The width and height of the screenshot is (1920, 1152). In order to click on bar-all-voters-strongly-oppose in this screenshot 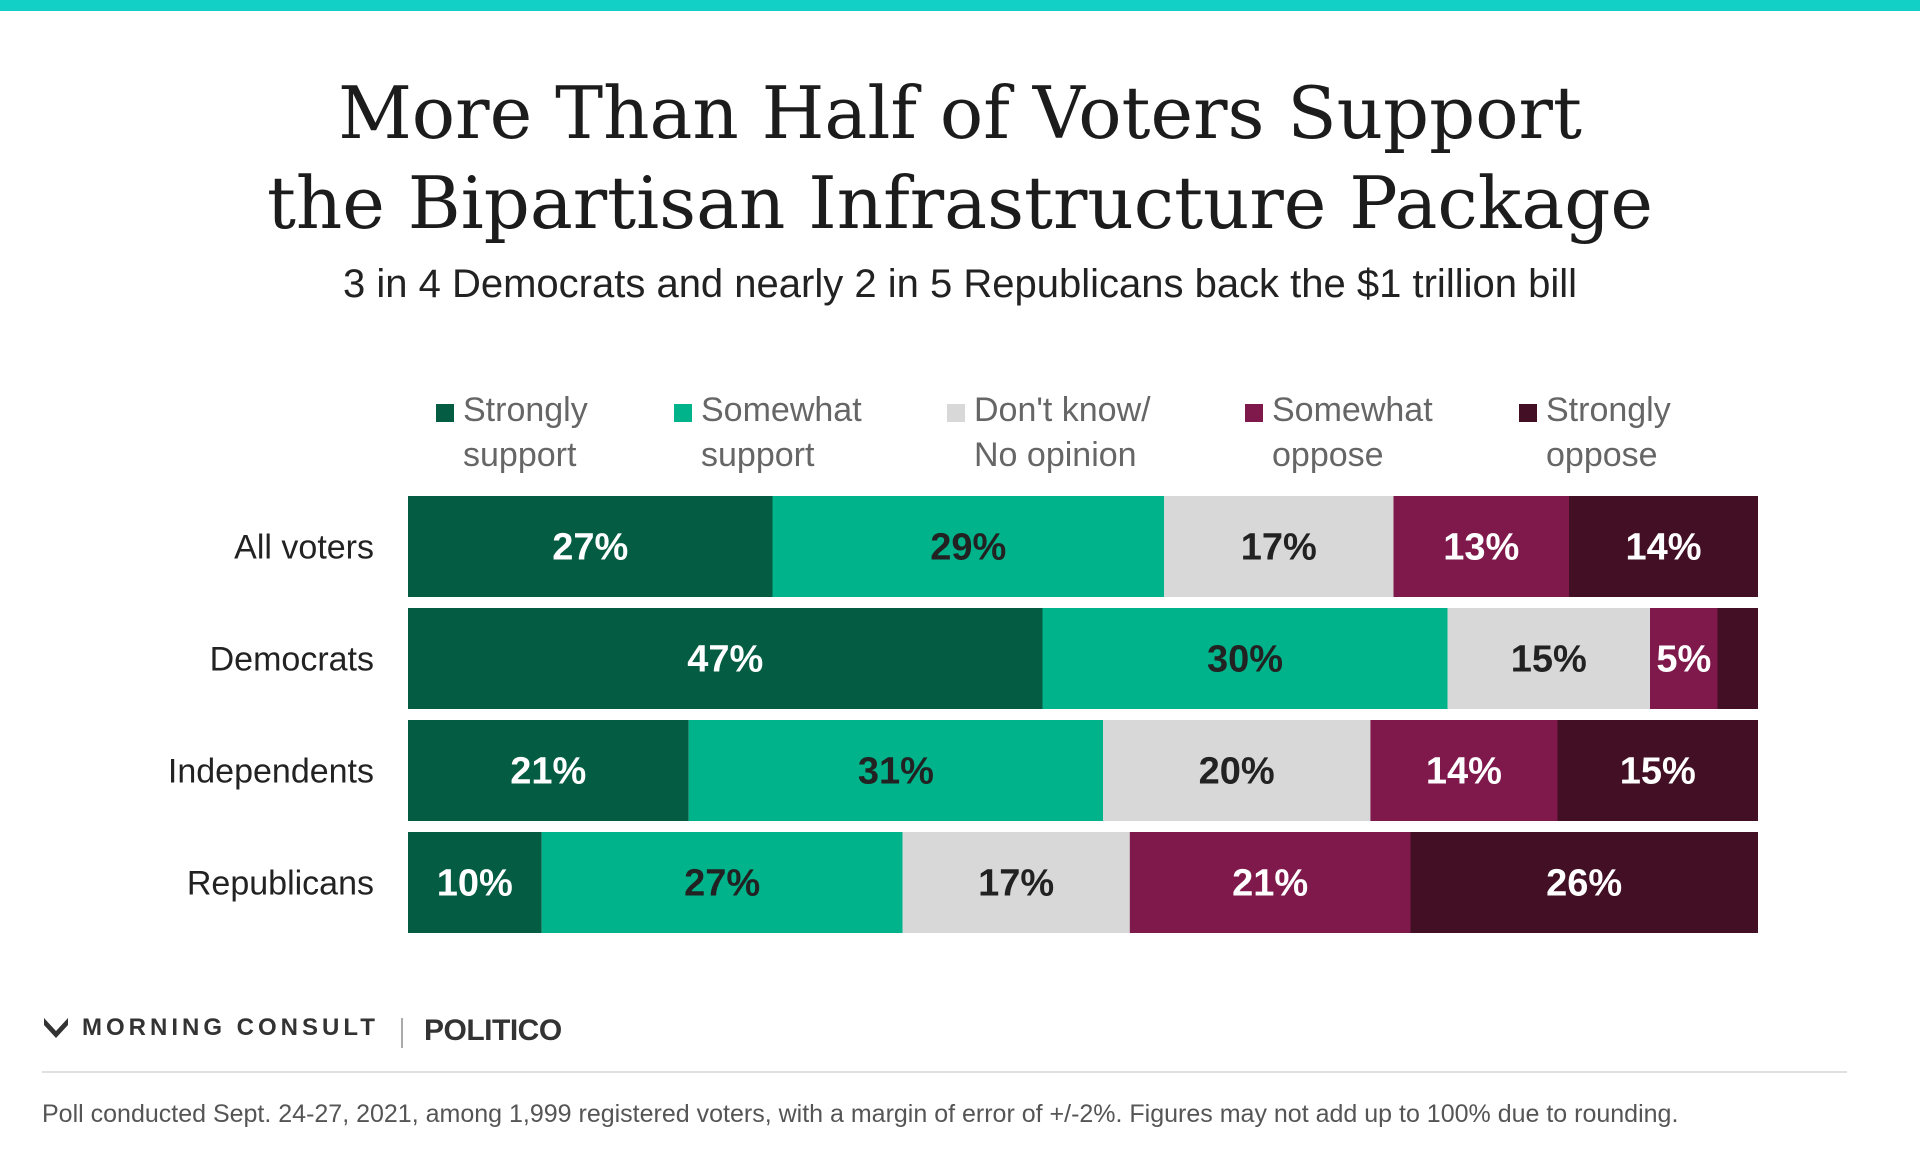, I will do `click(1663, 546)`.